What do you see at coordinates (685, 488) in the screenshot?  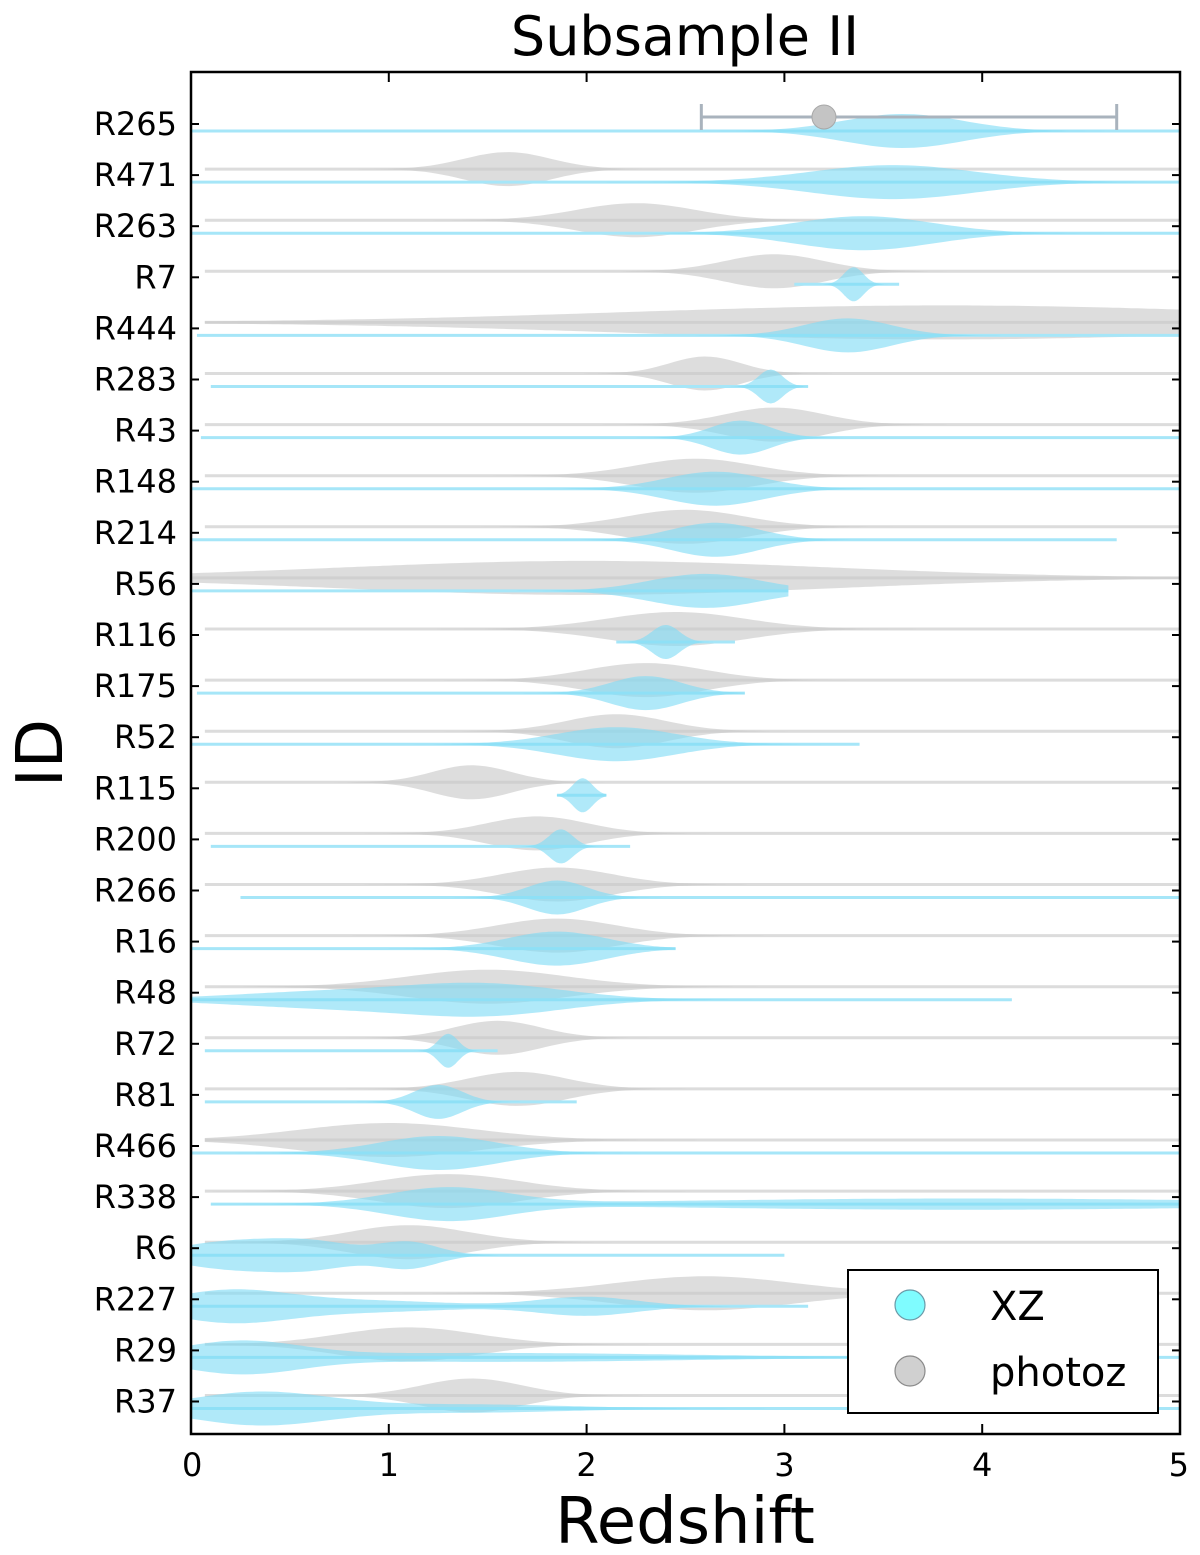 I see `violin-xz-R148` at bounding box center [685, 488].